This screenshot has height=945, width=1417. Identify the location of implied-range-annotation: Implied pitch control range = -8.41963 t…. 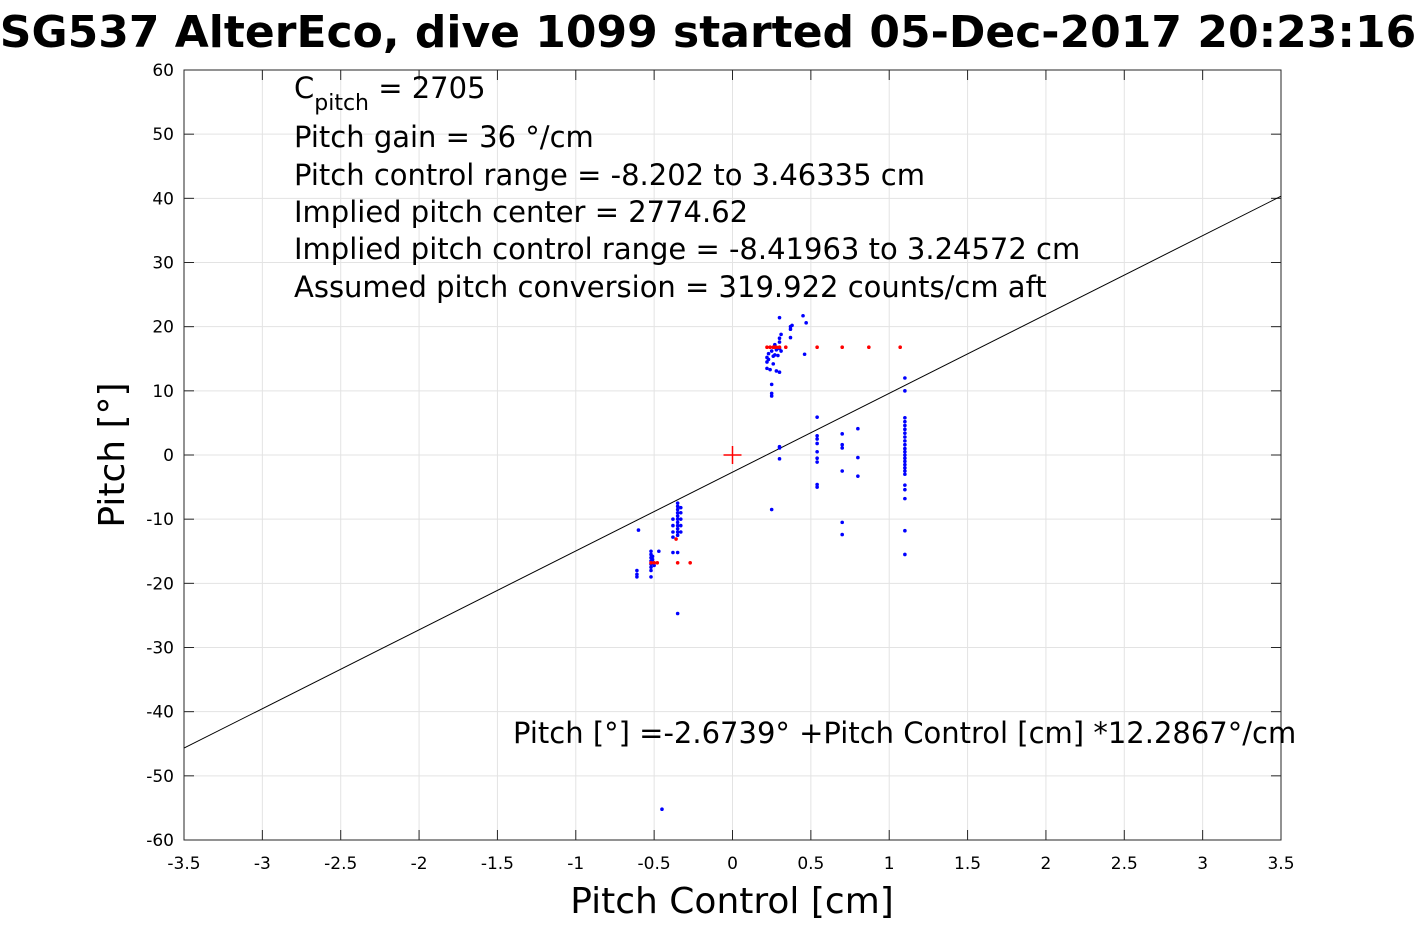
(687, 249).